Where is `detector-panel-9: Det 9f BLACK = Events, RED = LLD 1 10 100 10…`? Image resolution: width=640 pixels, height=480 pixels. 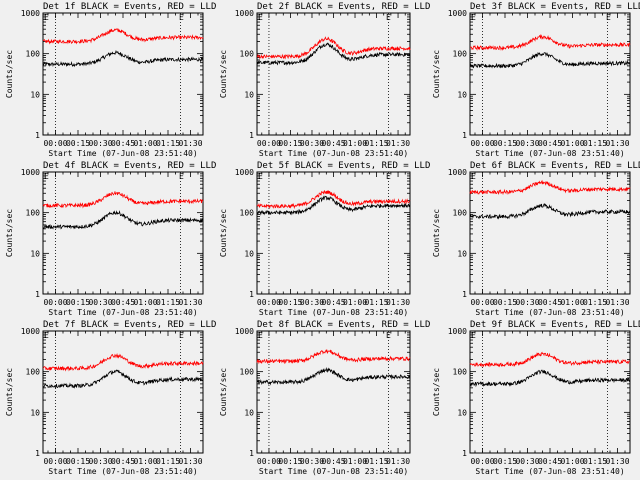
detector-panel-9: Det 9f BLACK = Events, RED = LLD 1 10 100 10… is located at coordinates (536, 398).